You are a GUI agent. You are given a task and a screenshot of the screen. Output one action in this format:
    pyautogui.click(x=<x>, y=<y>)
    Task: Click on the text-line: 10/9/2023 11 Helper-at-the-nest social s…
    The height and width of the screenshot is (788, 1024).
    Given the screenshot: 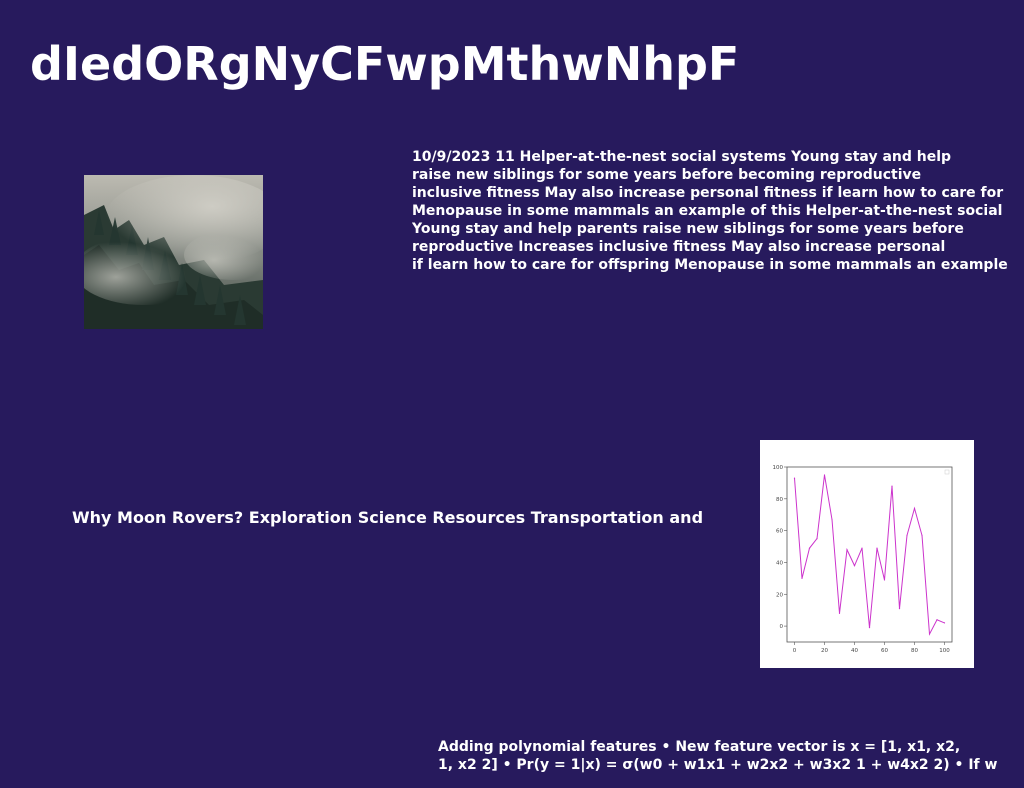 What is the action you would take?
    pyautogui.click(x=682, y=157)
    